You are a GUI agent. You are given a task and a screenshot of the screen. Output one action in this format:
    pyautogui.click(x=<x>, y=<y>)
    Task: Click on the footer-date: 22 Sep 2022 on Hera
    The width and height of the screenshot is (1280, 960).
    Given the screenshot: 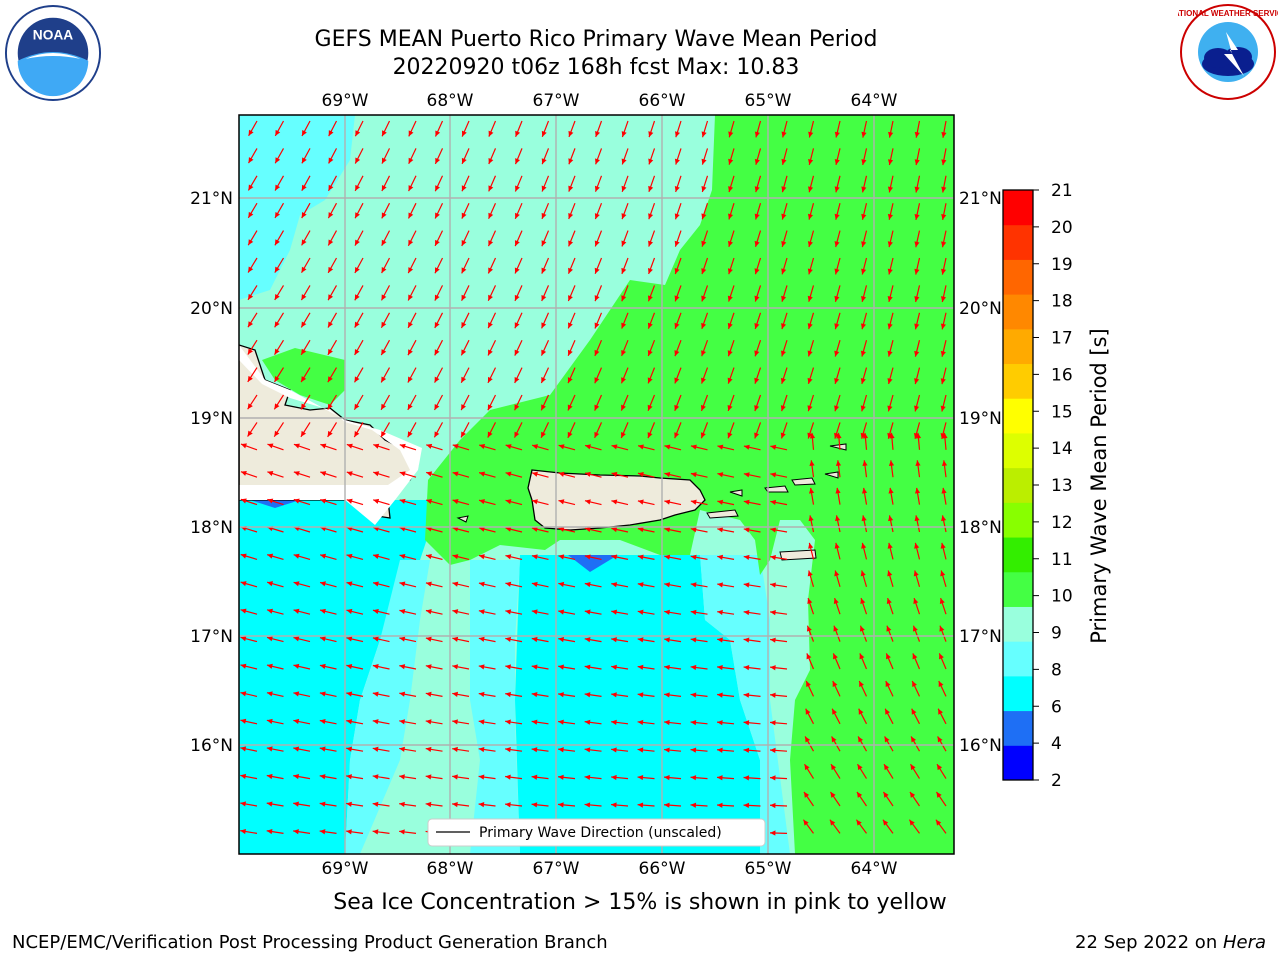 What is the action you would take?
    pyautogui.click(x=1170, y=942)
    